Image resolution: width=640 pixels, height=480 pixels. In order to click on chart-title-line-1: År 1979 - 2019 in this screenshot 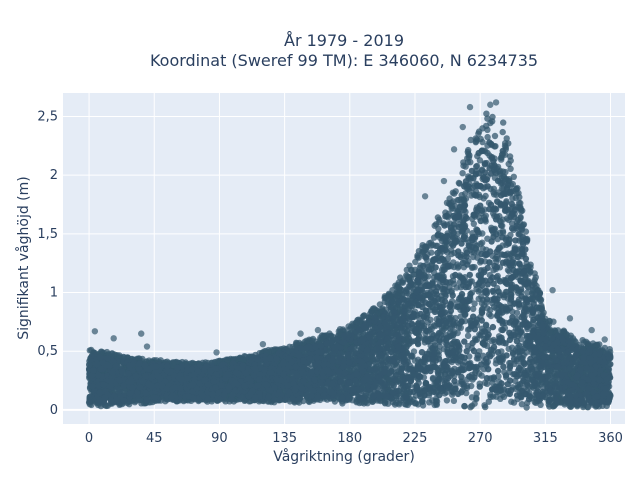, I will do `click(344, 40)`.